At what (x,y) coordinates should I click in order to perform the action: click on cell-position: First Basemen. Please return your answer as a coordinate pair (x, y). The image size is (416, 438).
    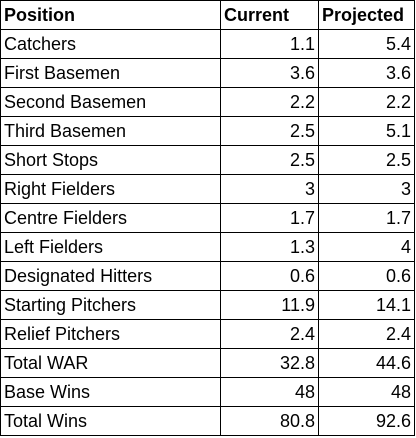
    Looking at the image, I should click on (110, 73).